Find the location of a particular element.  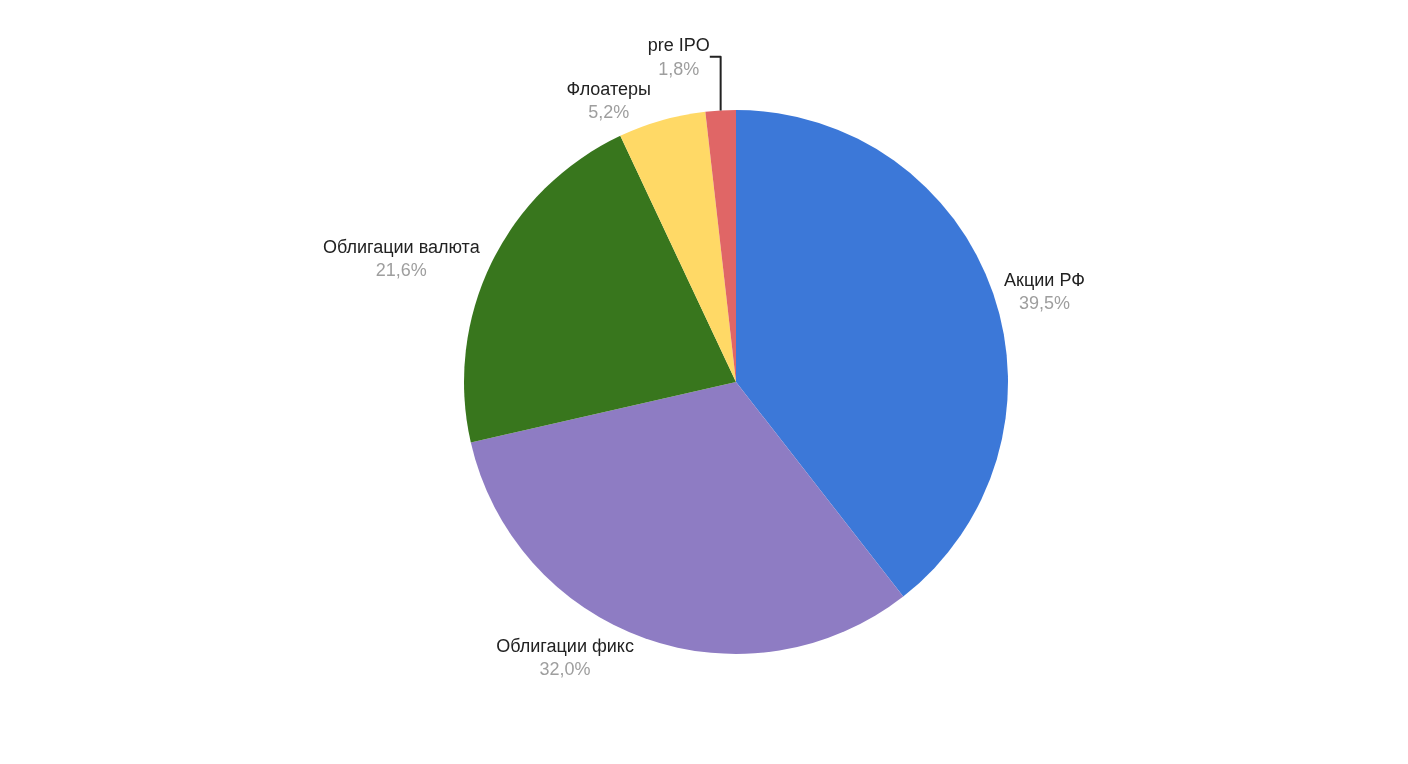

data-label: 5,2% is located at coordinates (609, 111).